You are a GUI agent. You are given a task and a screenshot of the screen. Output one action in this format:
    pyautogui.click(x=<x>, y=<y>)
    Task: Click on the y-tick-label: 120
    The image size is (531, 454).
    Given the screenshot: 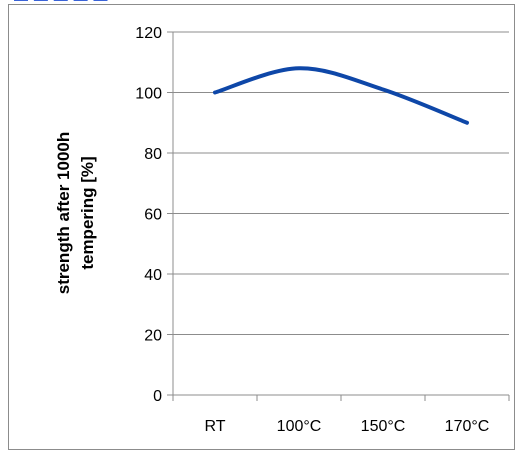 What is the action you would take?
    pyautogui.click(x=148, y=33)
    